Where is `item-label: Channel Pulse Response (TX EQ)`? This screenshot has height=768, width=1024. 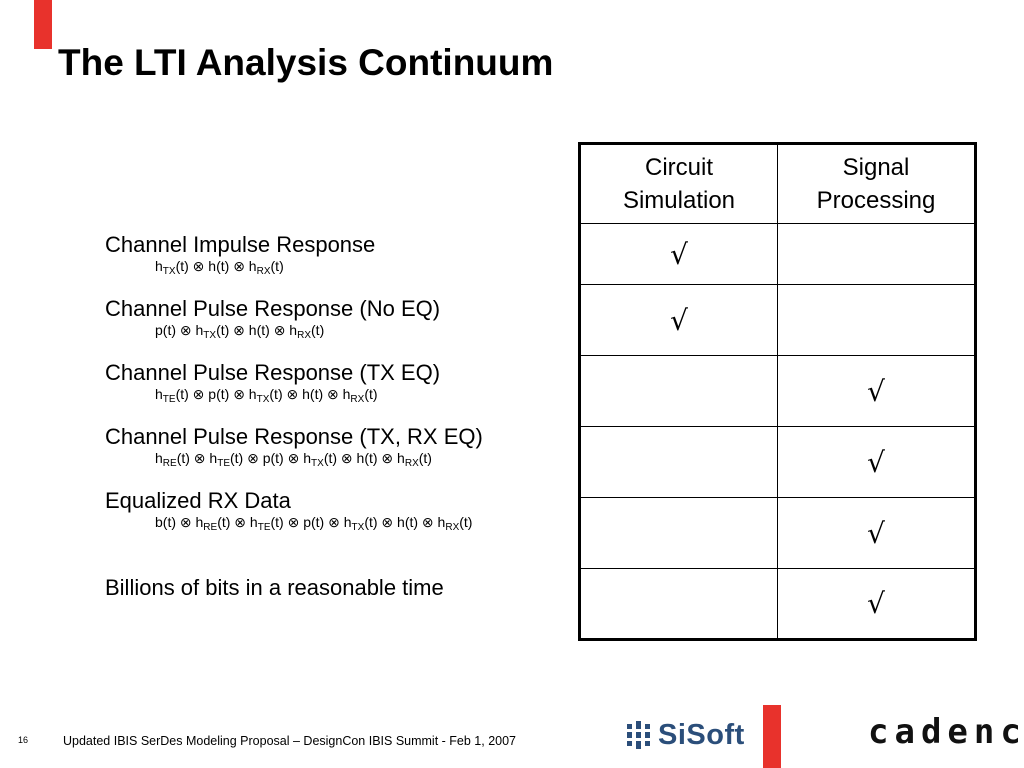
item-label: Channel Pulse Response (TX EQ) is located at coordinates (273, 372).